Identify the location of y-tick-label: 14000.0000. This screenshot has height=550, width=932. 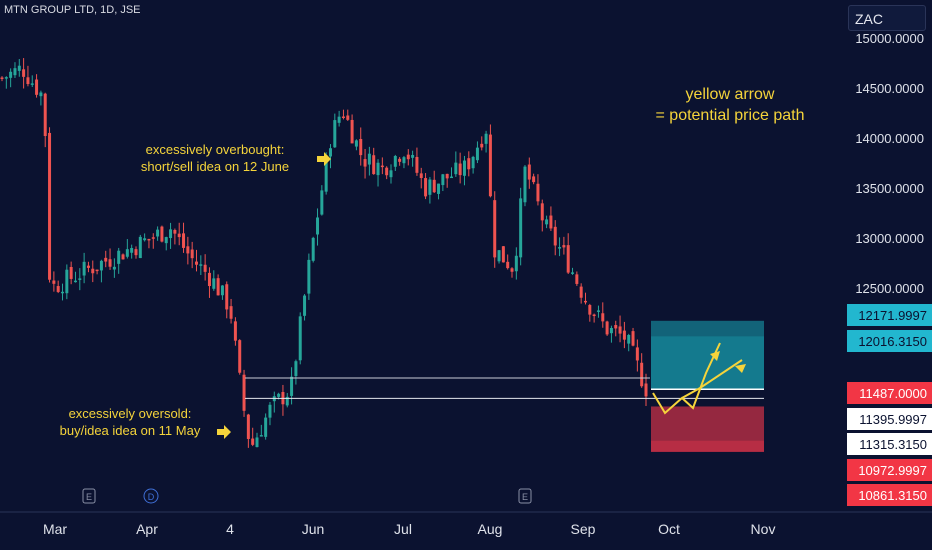
(889, 138).